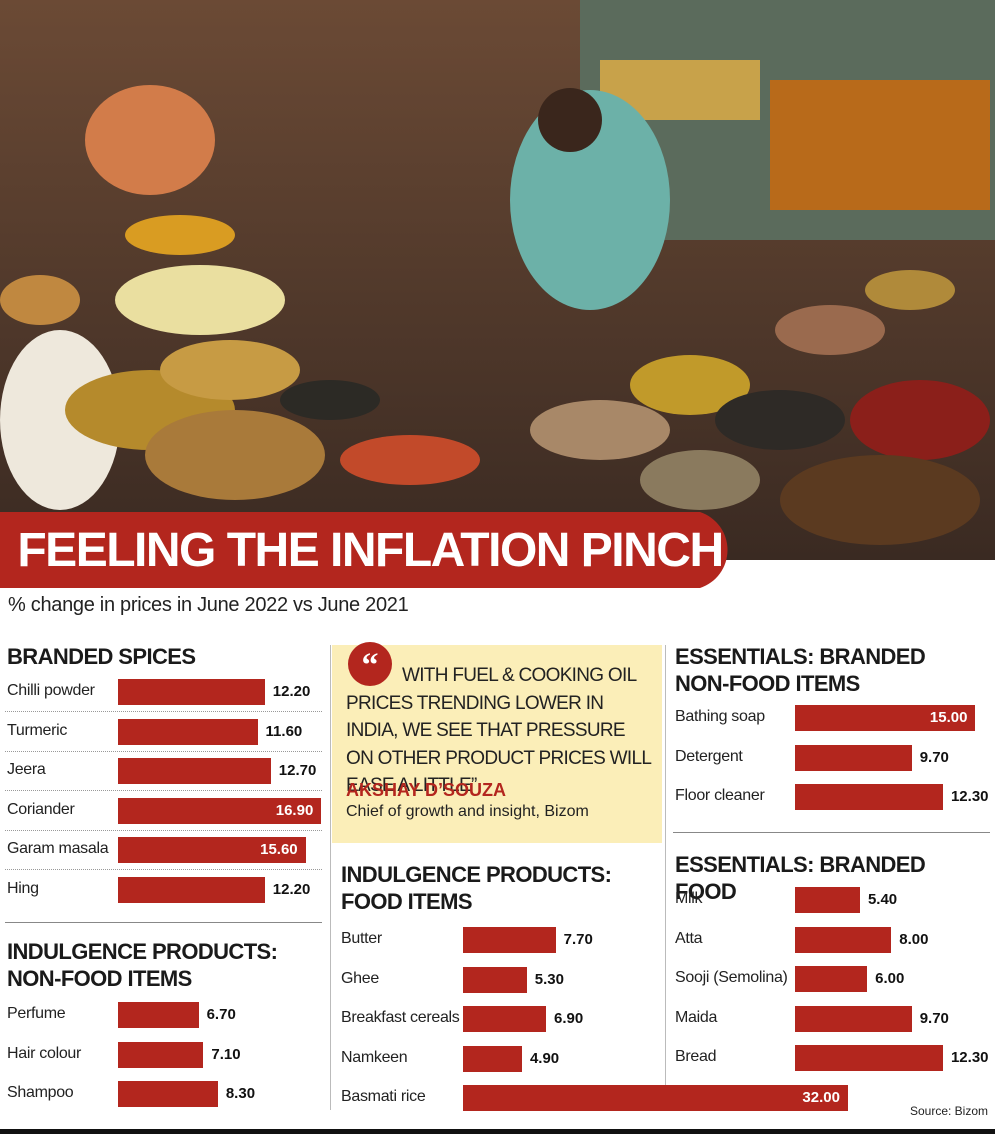  I want to click on category-label: Bathing soap, so click(720, 716).